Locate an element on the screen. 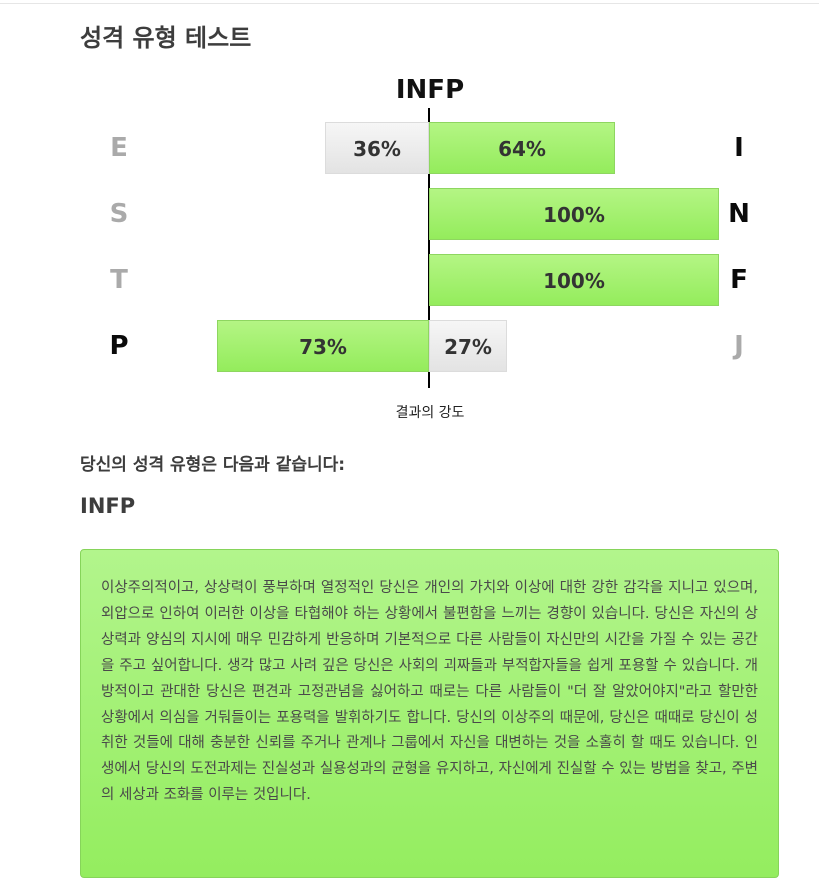 This screenshot has height=896, width=819. trait-letter-F: F is located at coordinates (739, 280).